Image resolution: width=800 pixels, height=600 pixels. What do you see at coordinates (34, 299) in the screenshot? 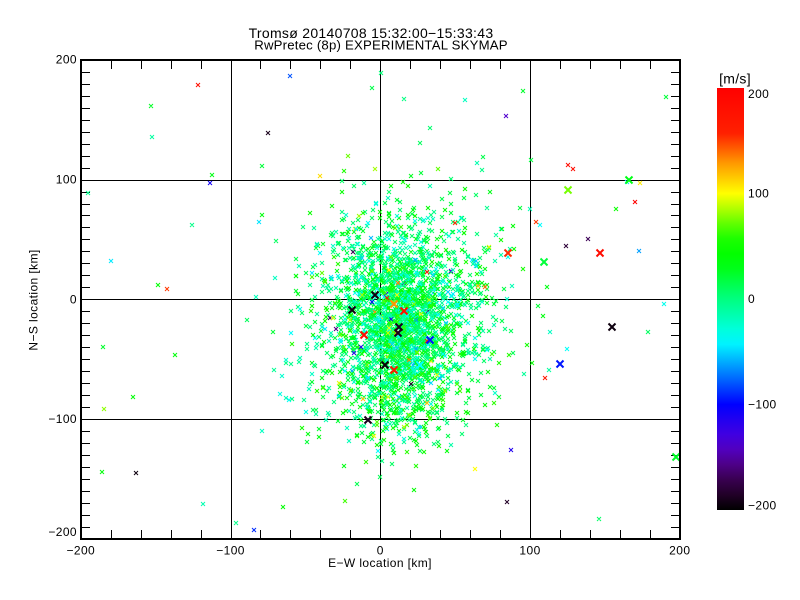
I see `svg-text: N−S location [km]` at bounding box center [34, 299].